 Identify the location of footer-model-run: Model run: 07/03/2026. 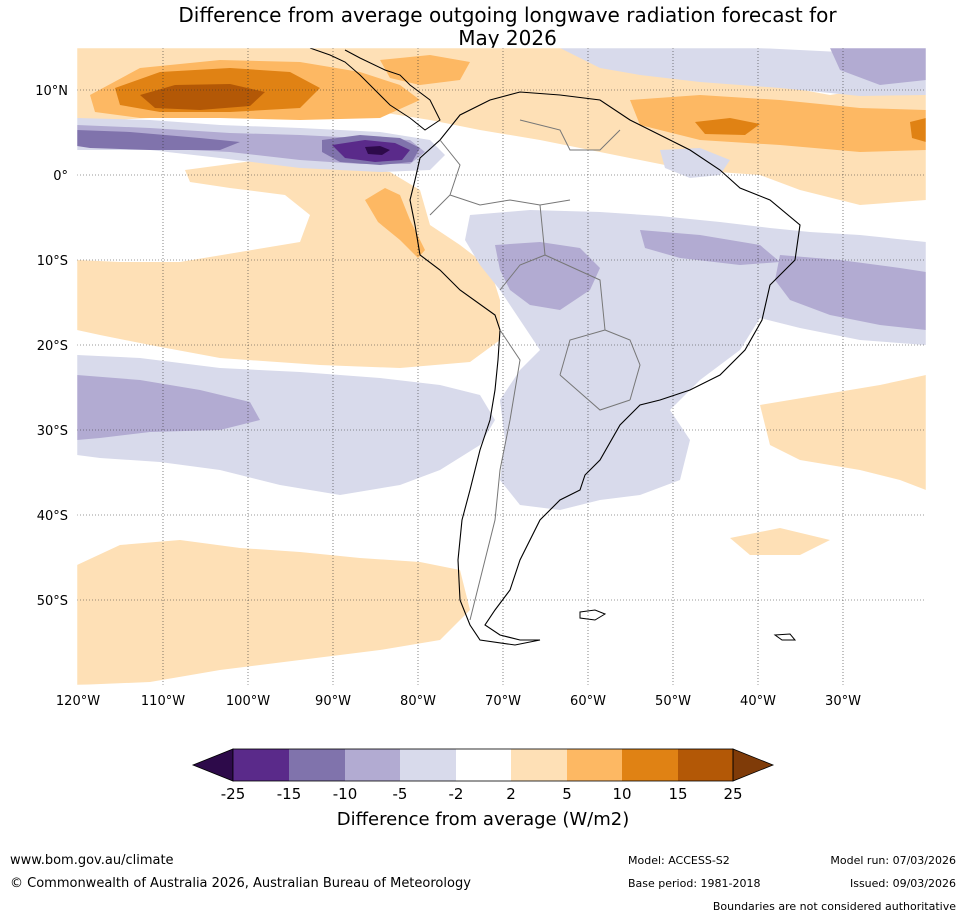
(893, 860).